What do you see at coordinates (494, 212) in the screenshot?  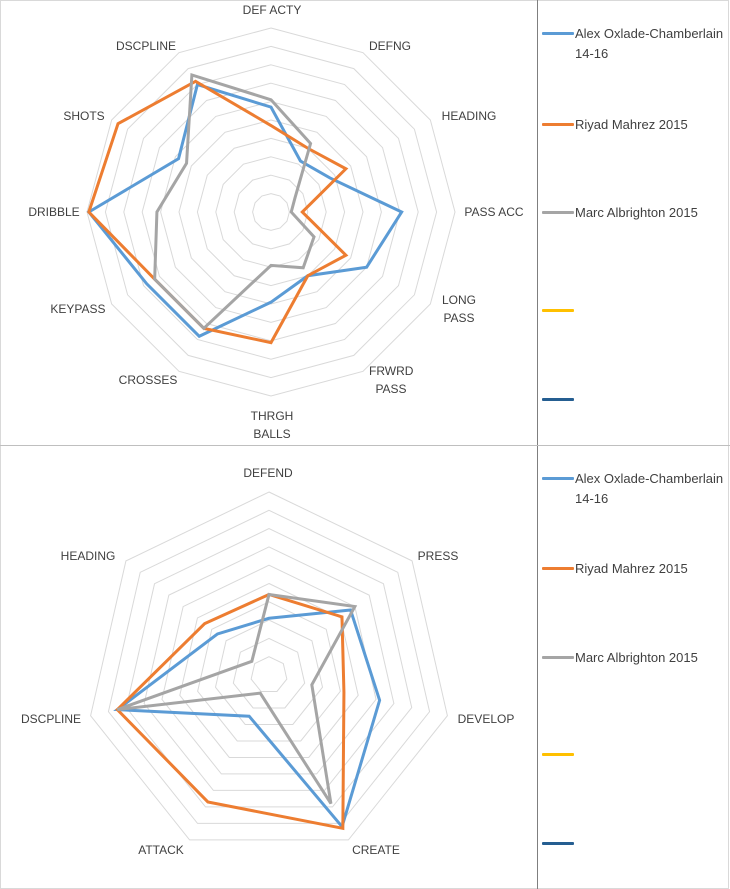 I see `axis-label-pass-acc: PASS ACC` at bounding box center [494, 212].